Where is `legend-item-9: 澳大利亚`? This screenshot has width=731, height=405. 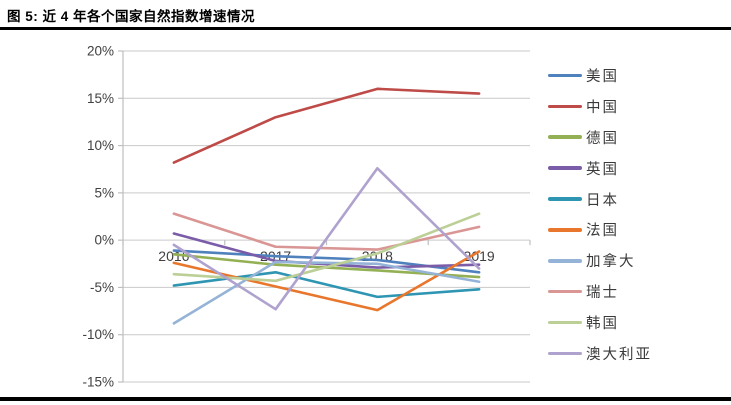
legend-item-9: 澳大利亚 is located at coordinates (638, 353).